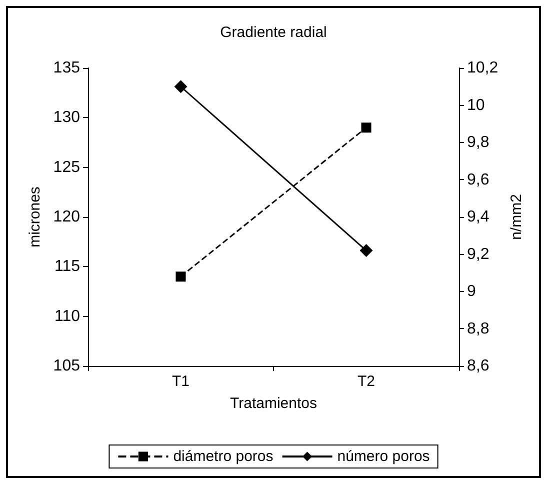 The height and width of the screenshot is (486, 549). I want to click on legend-label: número poros, so click(383, 456).